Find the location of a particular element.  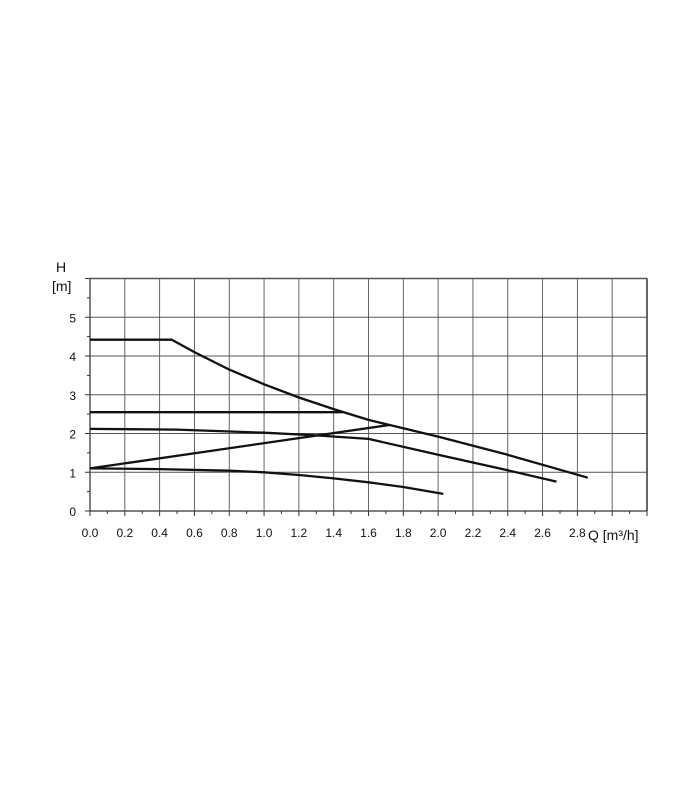

curves is located at coordinates (339, 417).